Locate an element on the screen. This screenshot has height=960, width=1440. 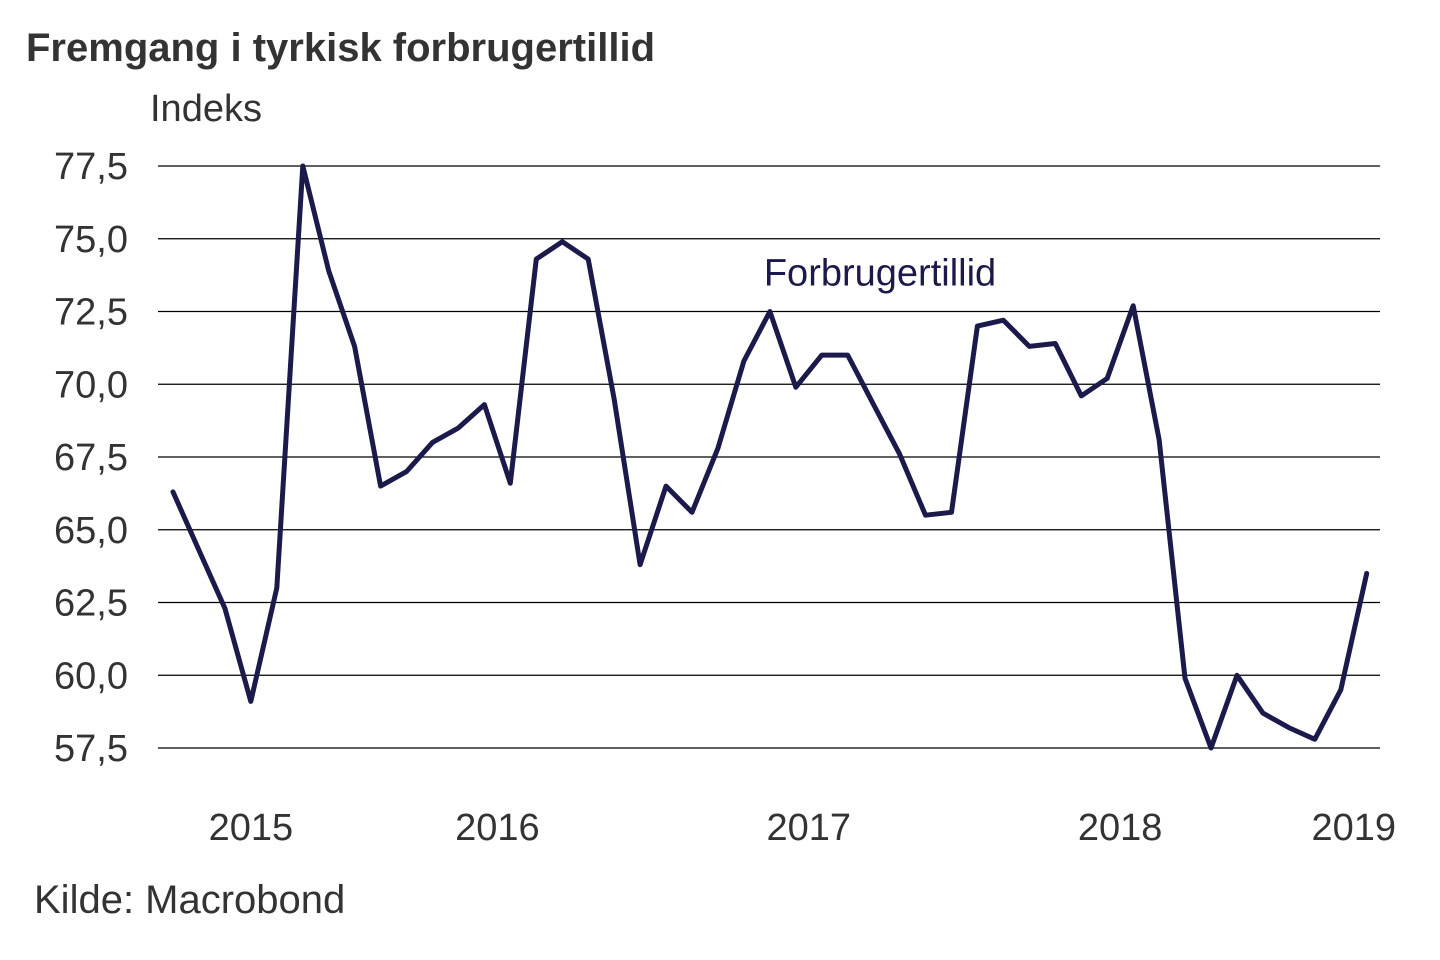
y-tick-label: 77,5 is located at coordinates (91, 167).